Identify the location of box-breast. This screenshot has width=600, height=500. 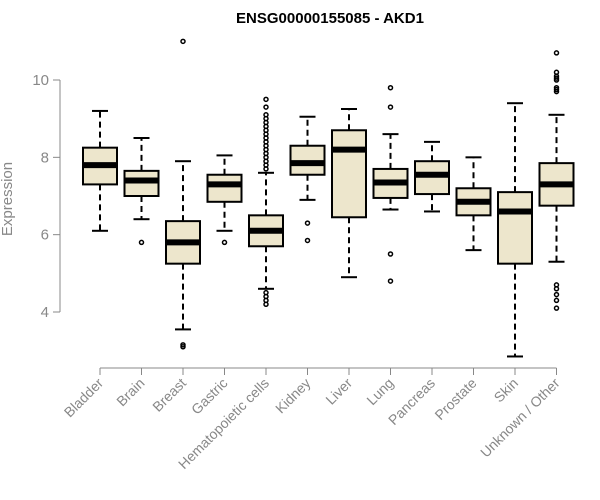
(183, 194).